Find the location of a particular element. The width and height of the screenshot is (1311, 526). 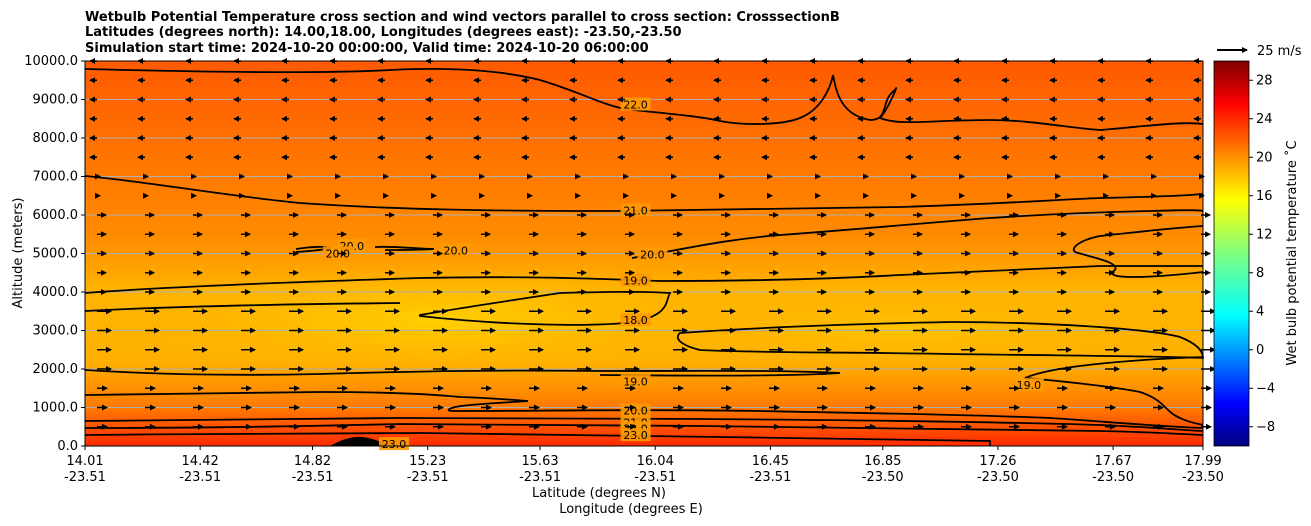

x-tick-label-lon-8: -23.50 is located at coordinates (998, 477).